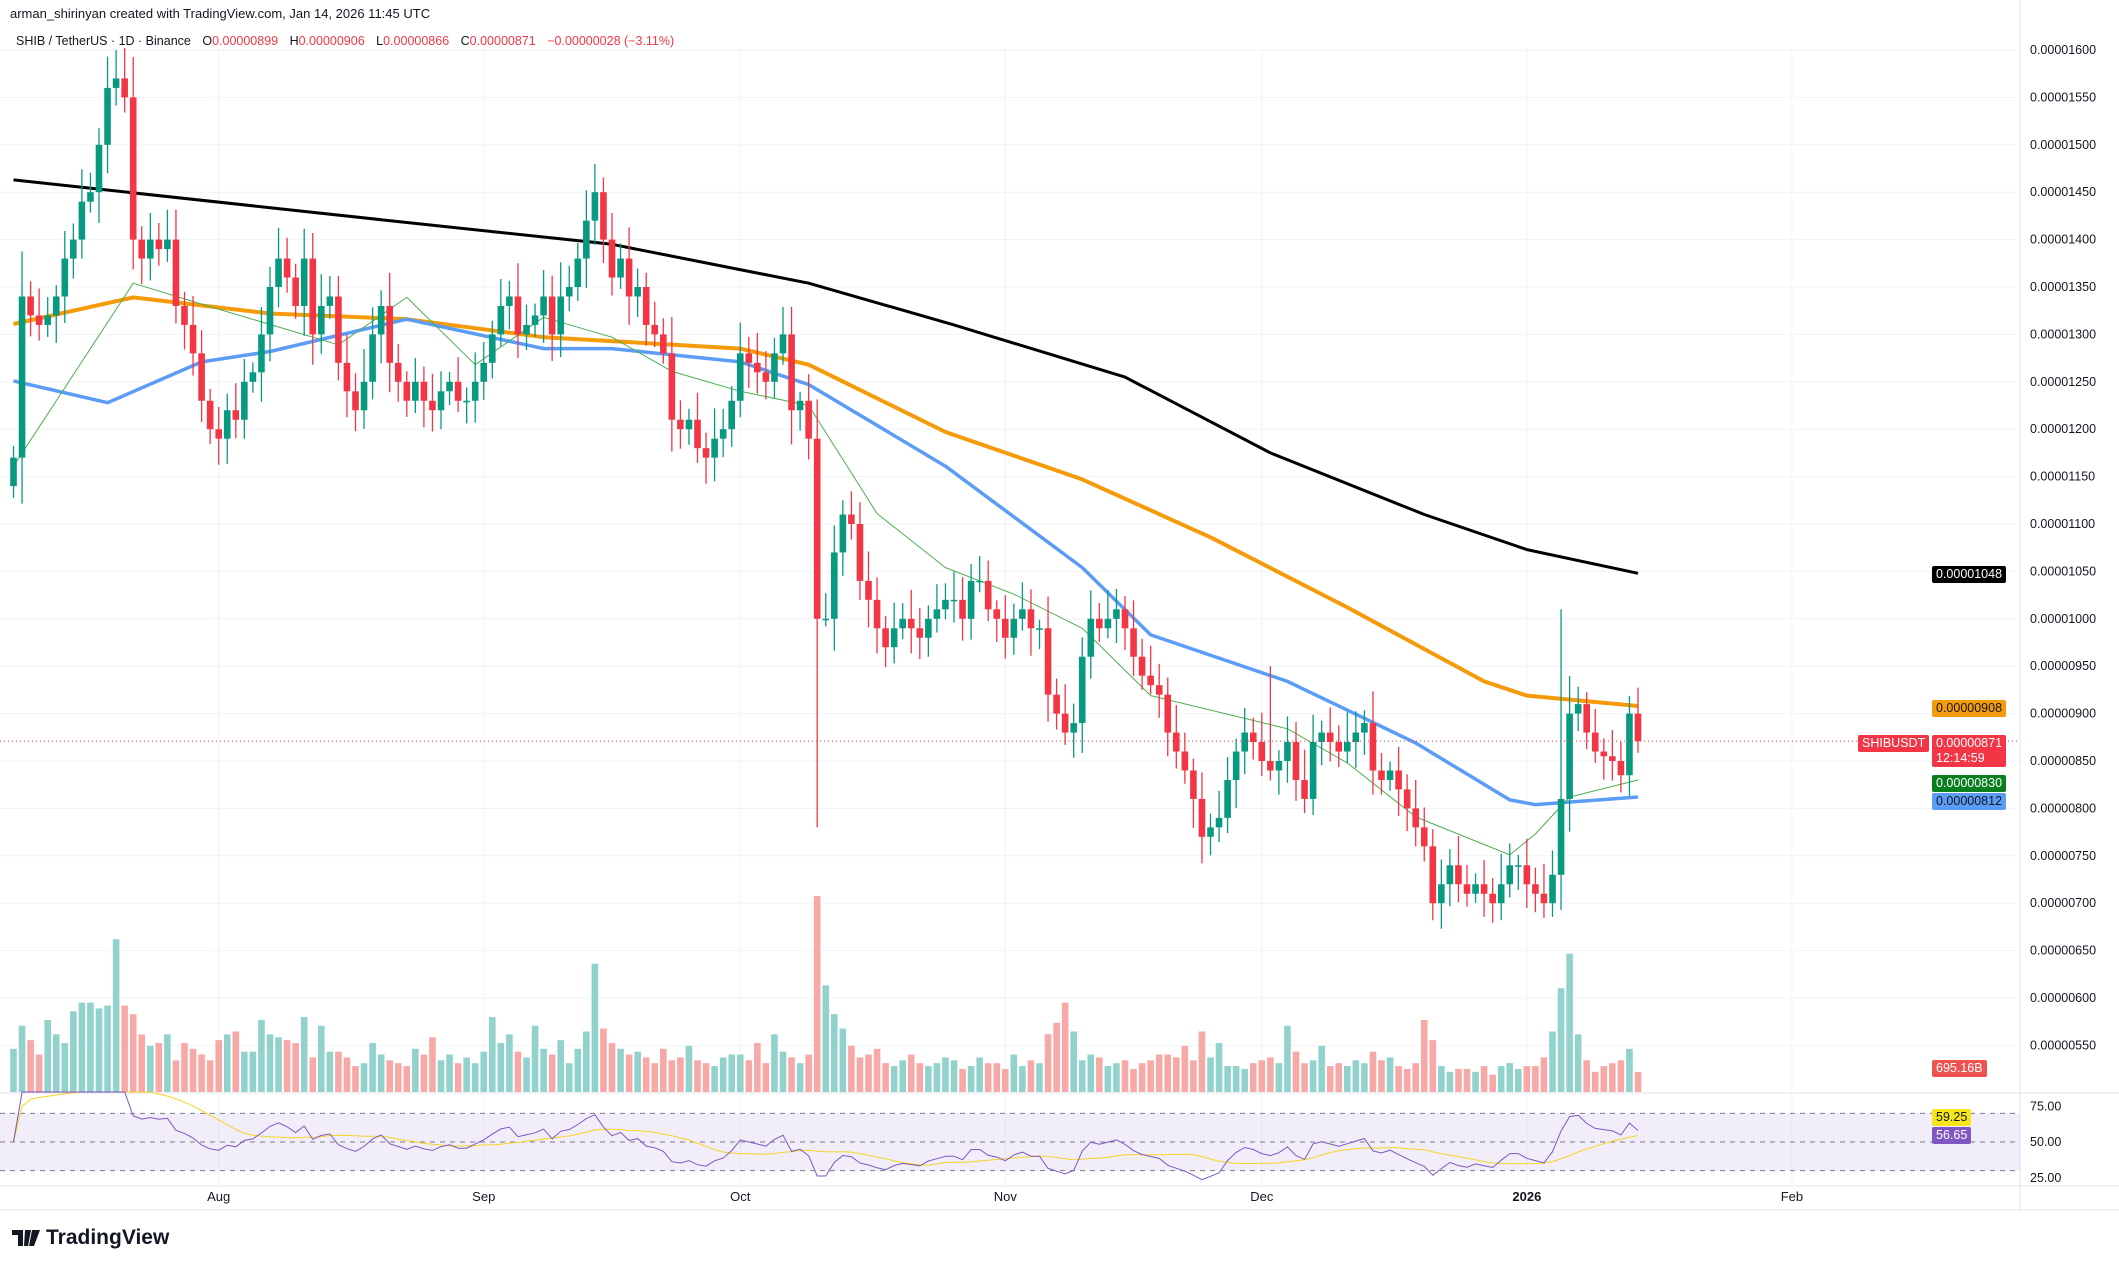  What do you see at coordinates (90, 1238) in the screenshot?
I see `tradingview-logo: TradingView` at bounding box center [90, 1238].